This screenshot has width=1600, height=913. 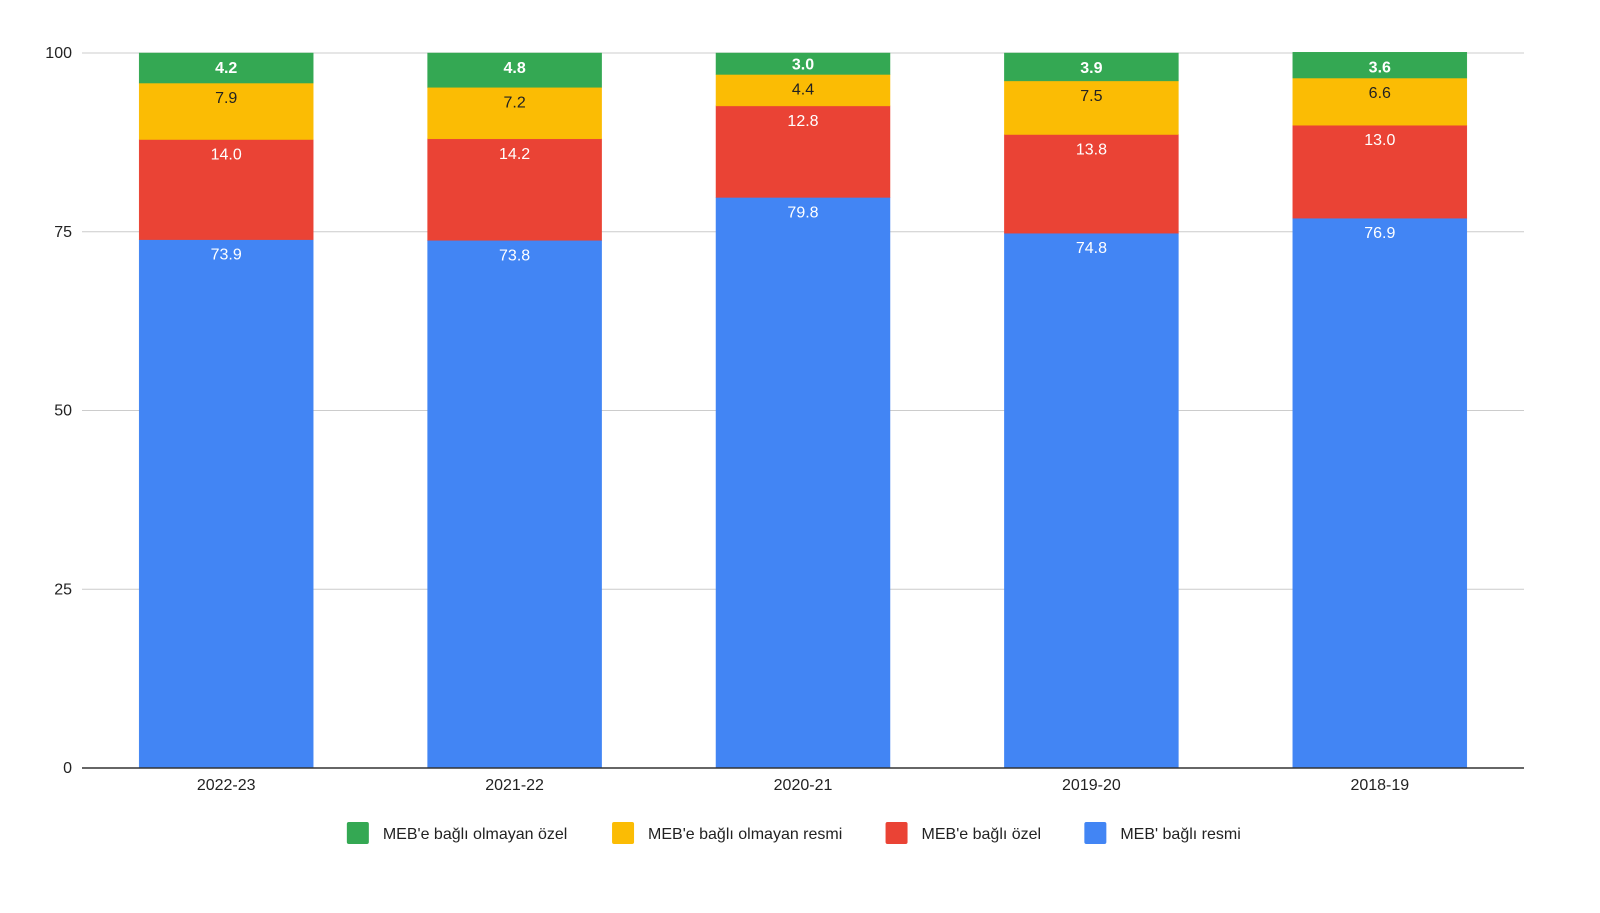 I want to click on data-label: 13.0, so click(x=1379, y=140).